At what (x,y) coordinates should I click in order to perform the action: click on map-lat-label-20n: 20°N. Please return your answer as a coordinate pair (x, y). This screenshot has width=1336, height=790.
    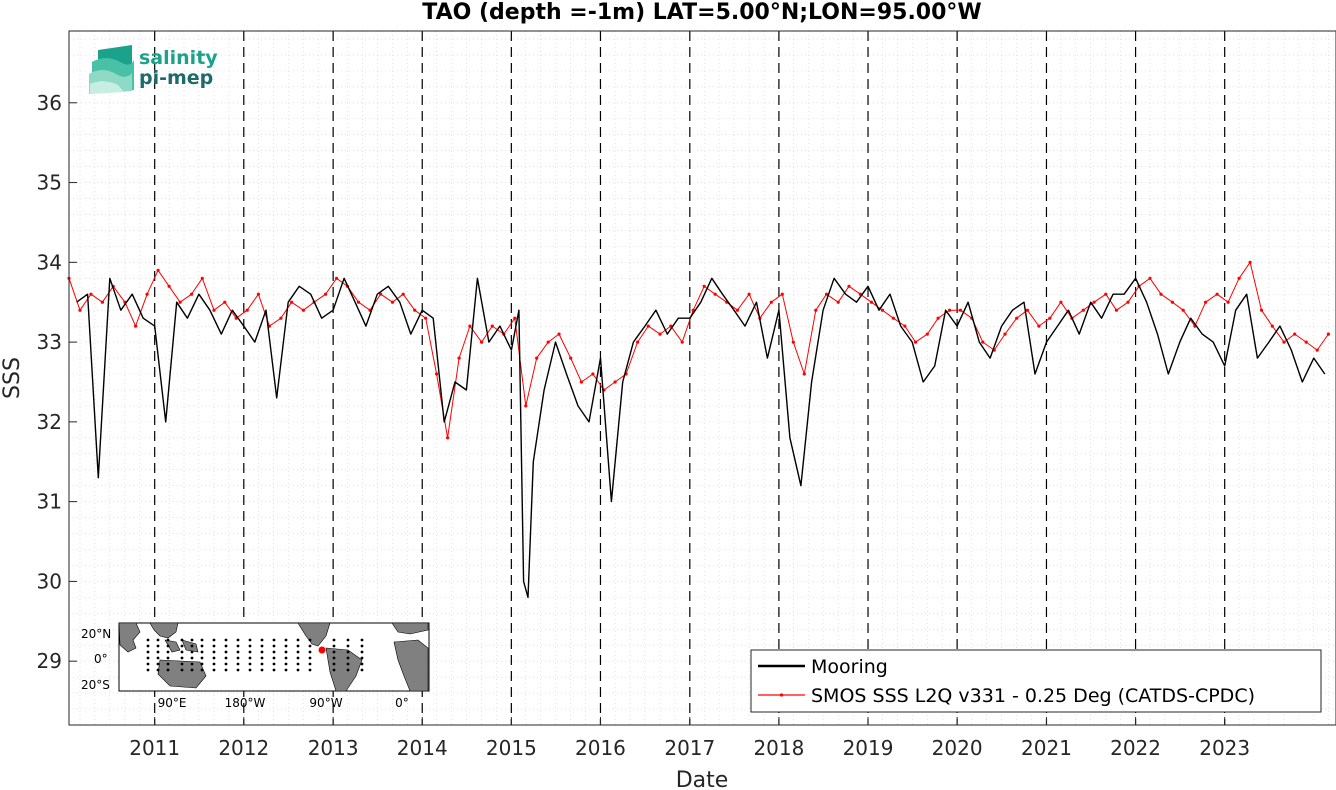
    Looking at the image, I should click on (96, 634).